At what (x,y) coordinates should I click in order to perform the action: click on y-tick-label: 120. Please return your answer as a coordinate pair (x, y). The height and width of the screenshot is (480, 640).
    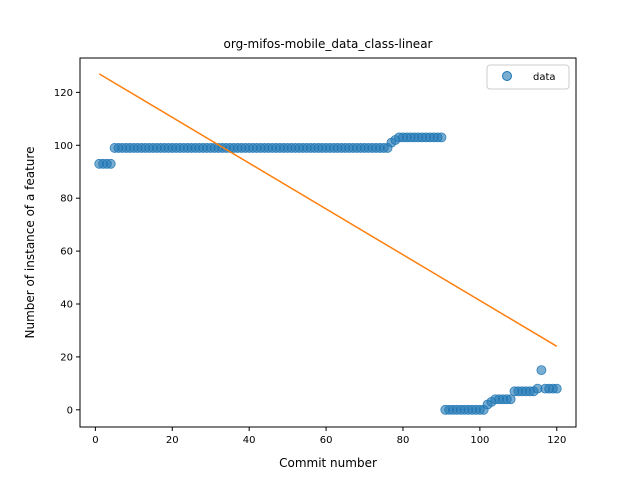
    Looking at the image, I should click on (63, 93).